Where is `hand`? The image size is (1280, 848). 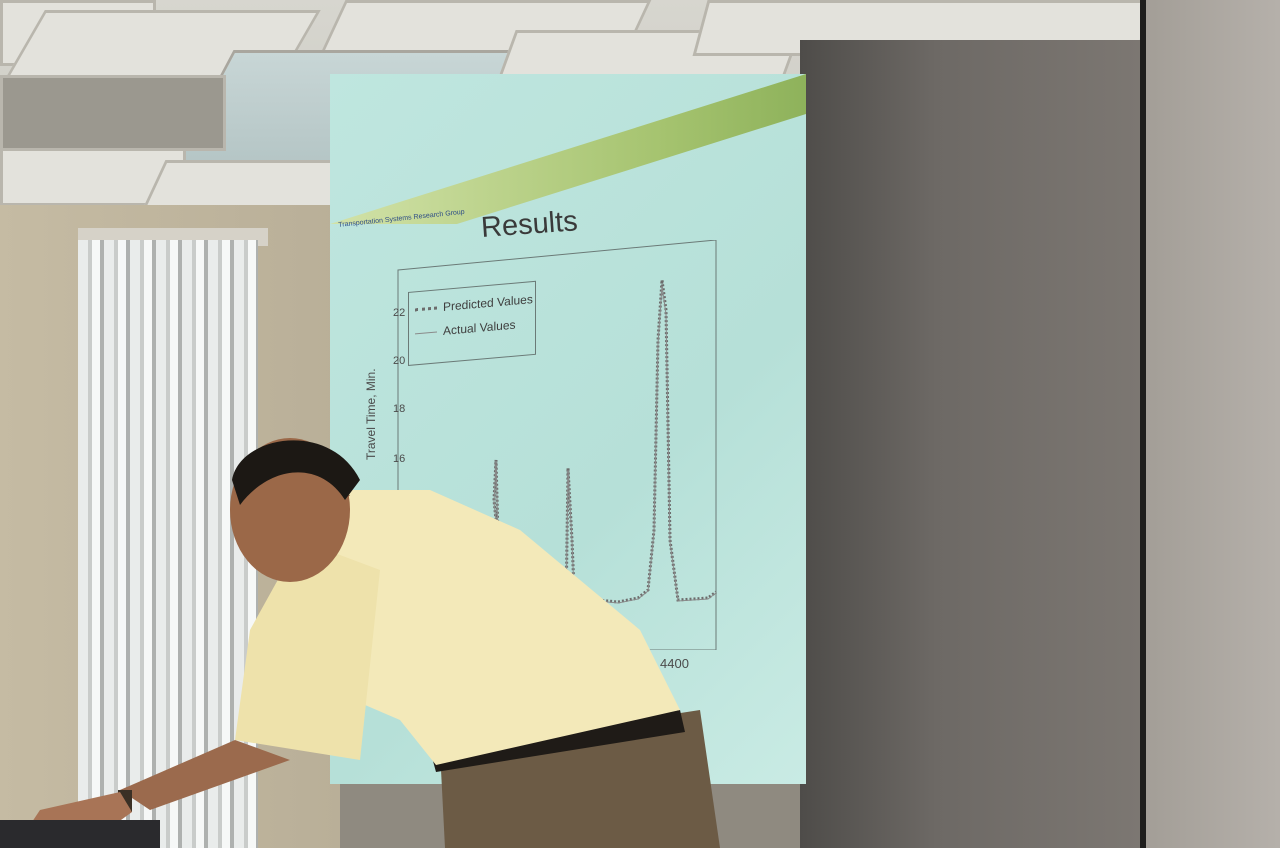
hand is located at coordinates (81, 810).